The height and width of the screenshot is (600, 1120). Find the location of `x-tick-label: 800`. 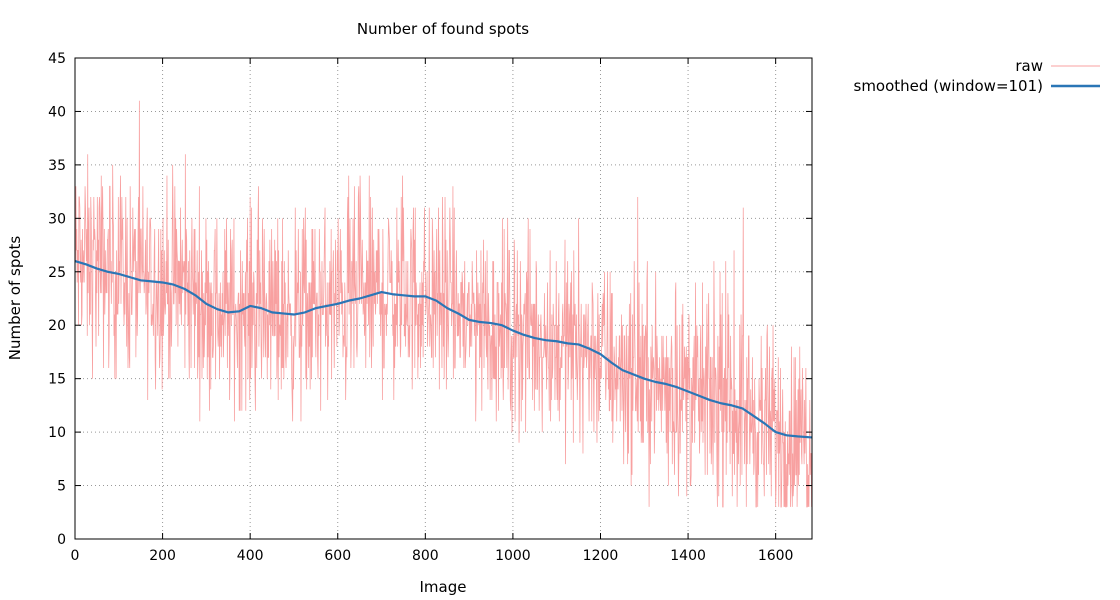

x-tick-label: 800 is located at coordinates (425, 556).